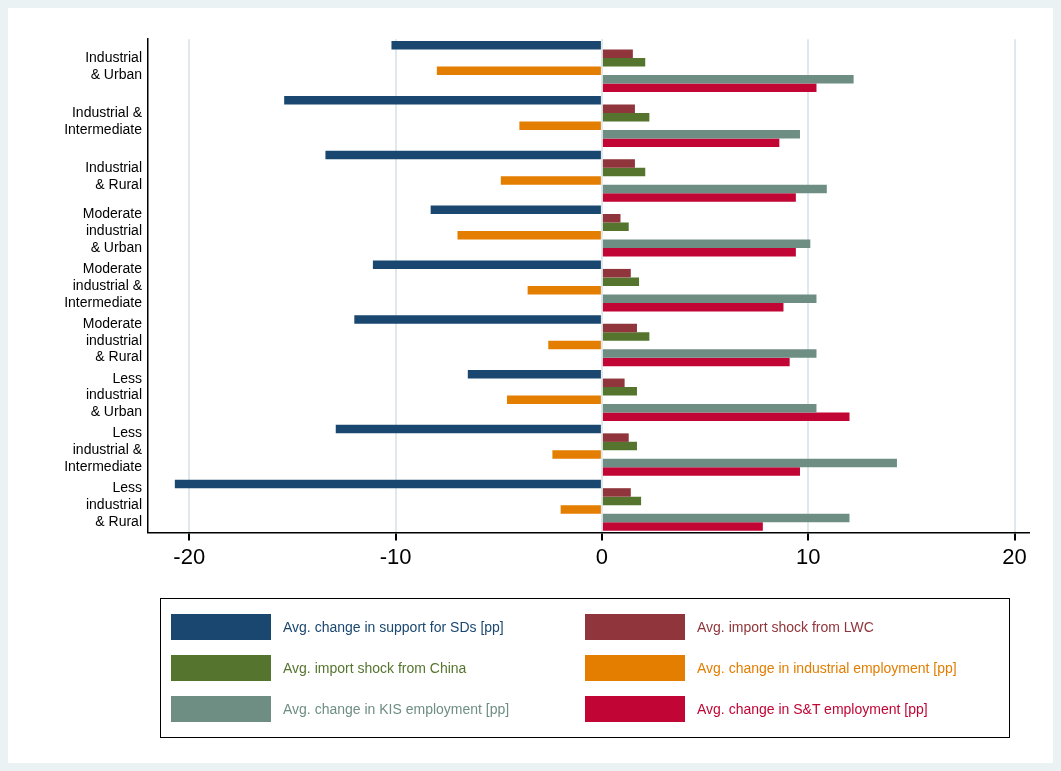 The image size is (1061, 771). Describe the element at coordinates (375, 668) in the screenshot. I see `text: Avg. import shock from China` at that location.